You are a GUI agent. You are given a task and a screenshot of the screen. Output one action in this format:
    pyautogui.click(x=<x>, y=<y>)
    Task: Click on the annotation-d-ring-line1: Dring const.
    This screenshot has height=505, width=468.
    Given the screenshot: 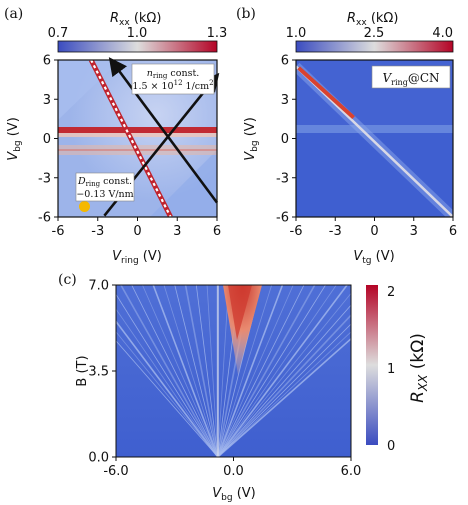 What is the action you would take?
    pyautogui.click(x=104, y=182)
    